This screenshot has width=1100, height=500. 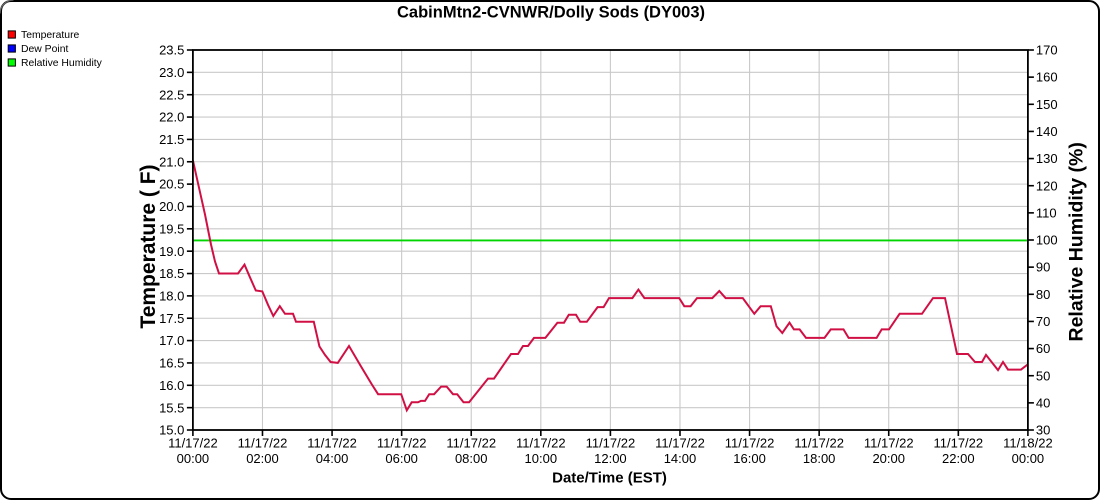 What do you see at coordinates (171, 117) in the screenshot?
I see `svg-text: 22.0` at bounding box center [171, 117].